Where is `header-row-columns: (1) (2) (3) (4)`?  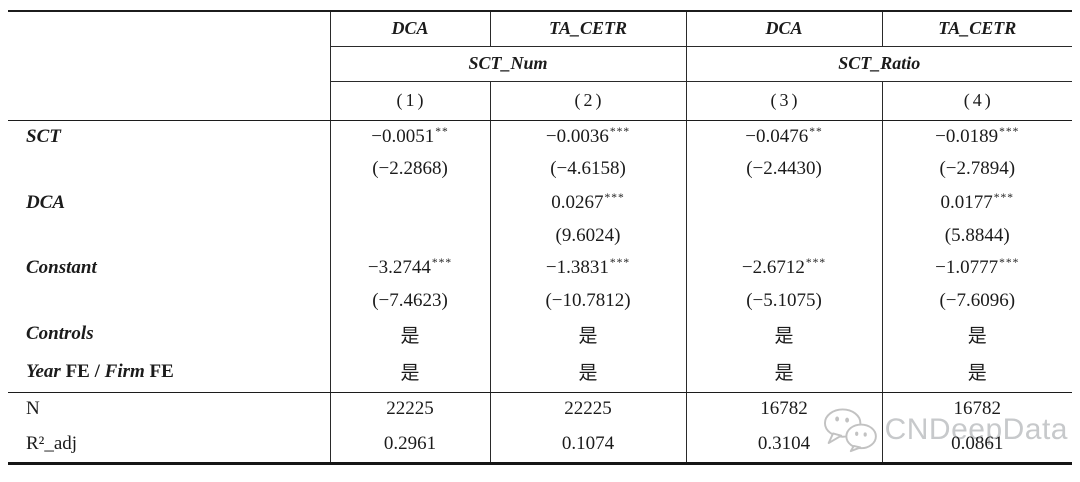 header-row-columns: (1) (2) (3) (4) is located at coordinates (540, 101).